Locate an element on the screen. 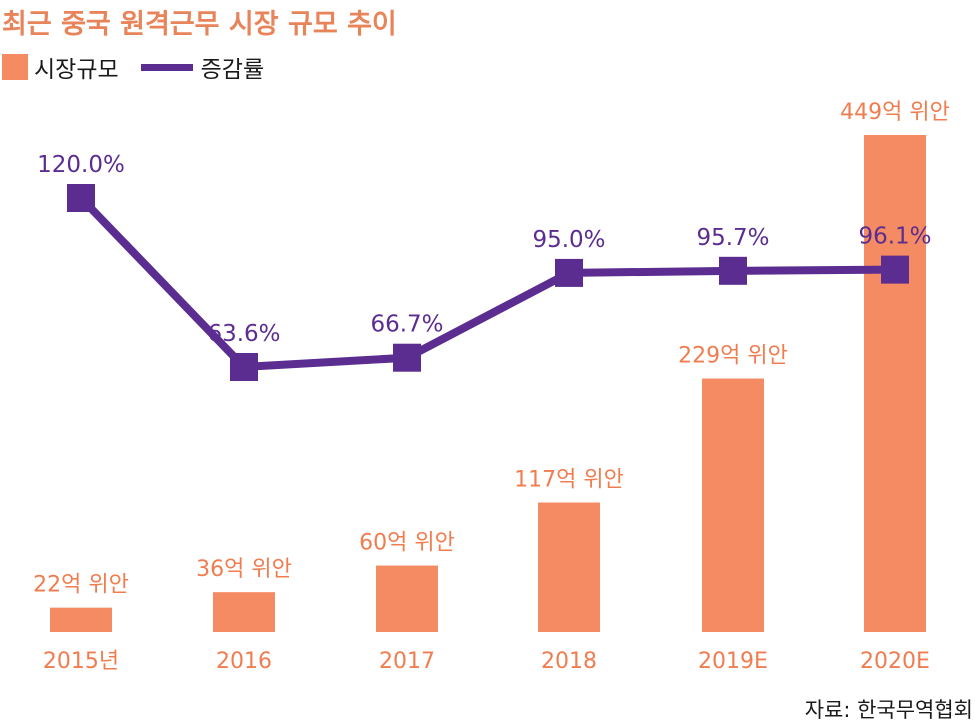 Image resolution: width=975 pixels, height=725 pixels. x-tick-label-3: 2018 is located at coordinates (569, 661).